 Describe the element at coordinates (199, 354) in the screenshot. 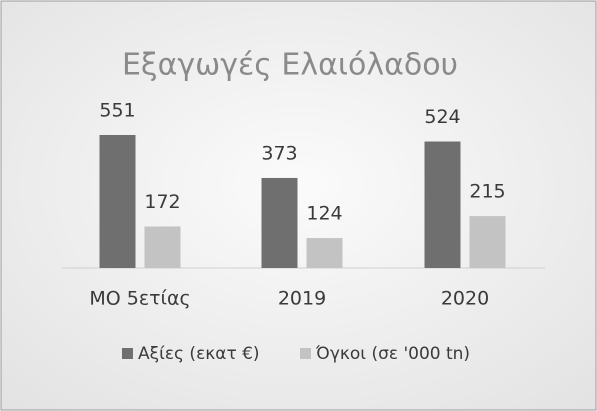

I see `legend-label: Αξίες (εκατ €)` at that location.